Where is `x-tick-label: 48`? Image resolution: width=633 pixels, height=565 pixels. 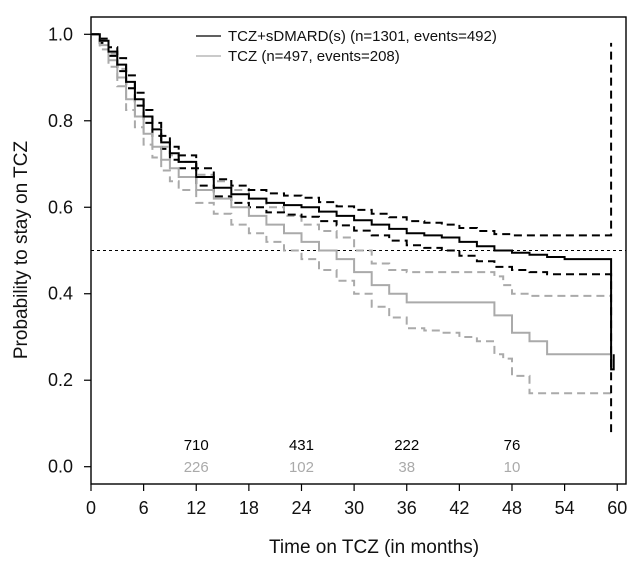 x-tick-label: 48 is located at coordinates (512, 508).